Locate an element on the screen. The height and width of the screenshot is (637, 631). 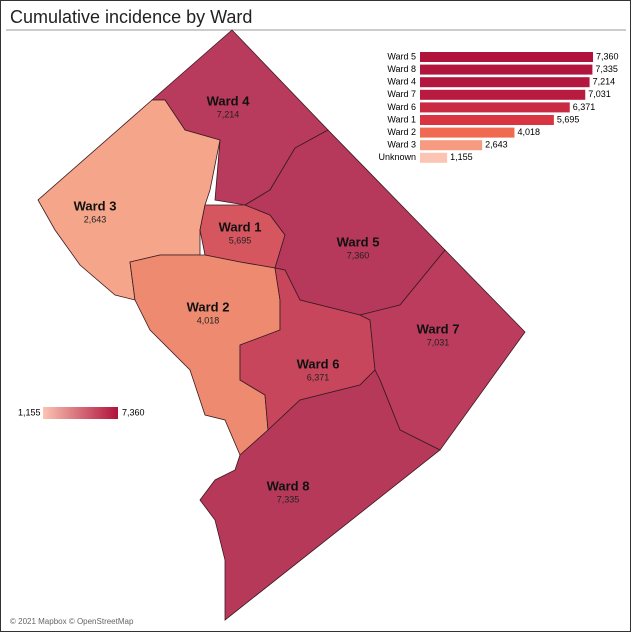
ward-label: Ward 3 is located at coordinates (95, 205).